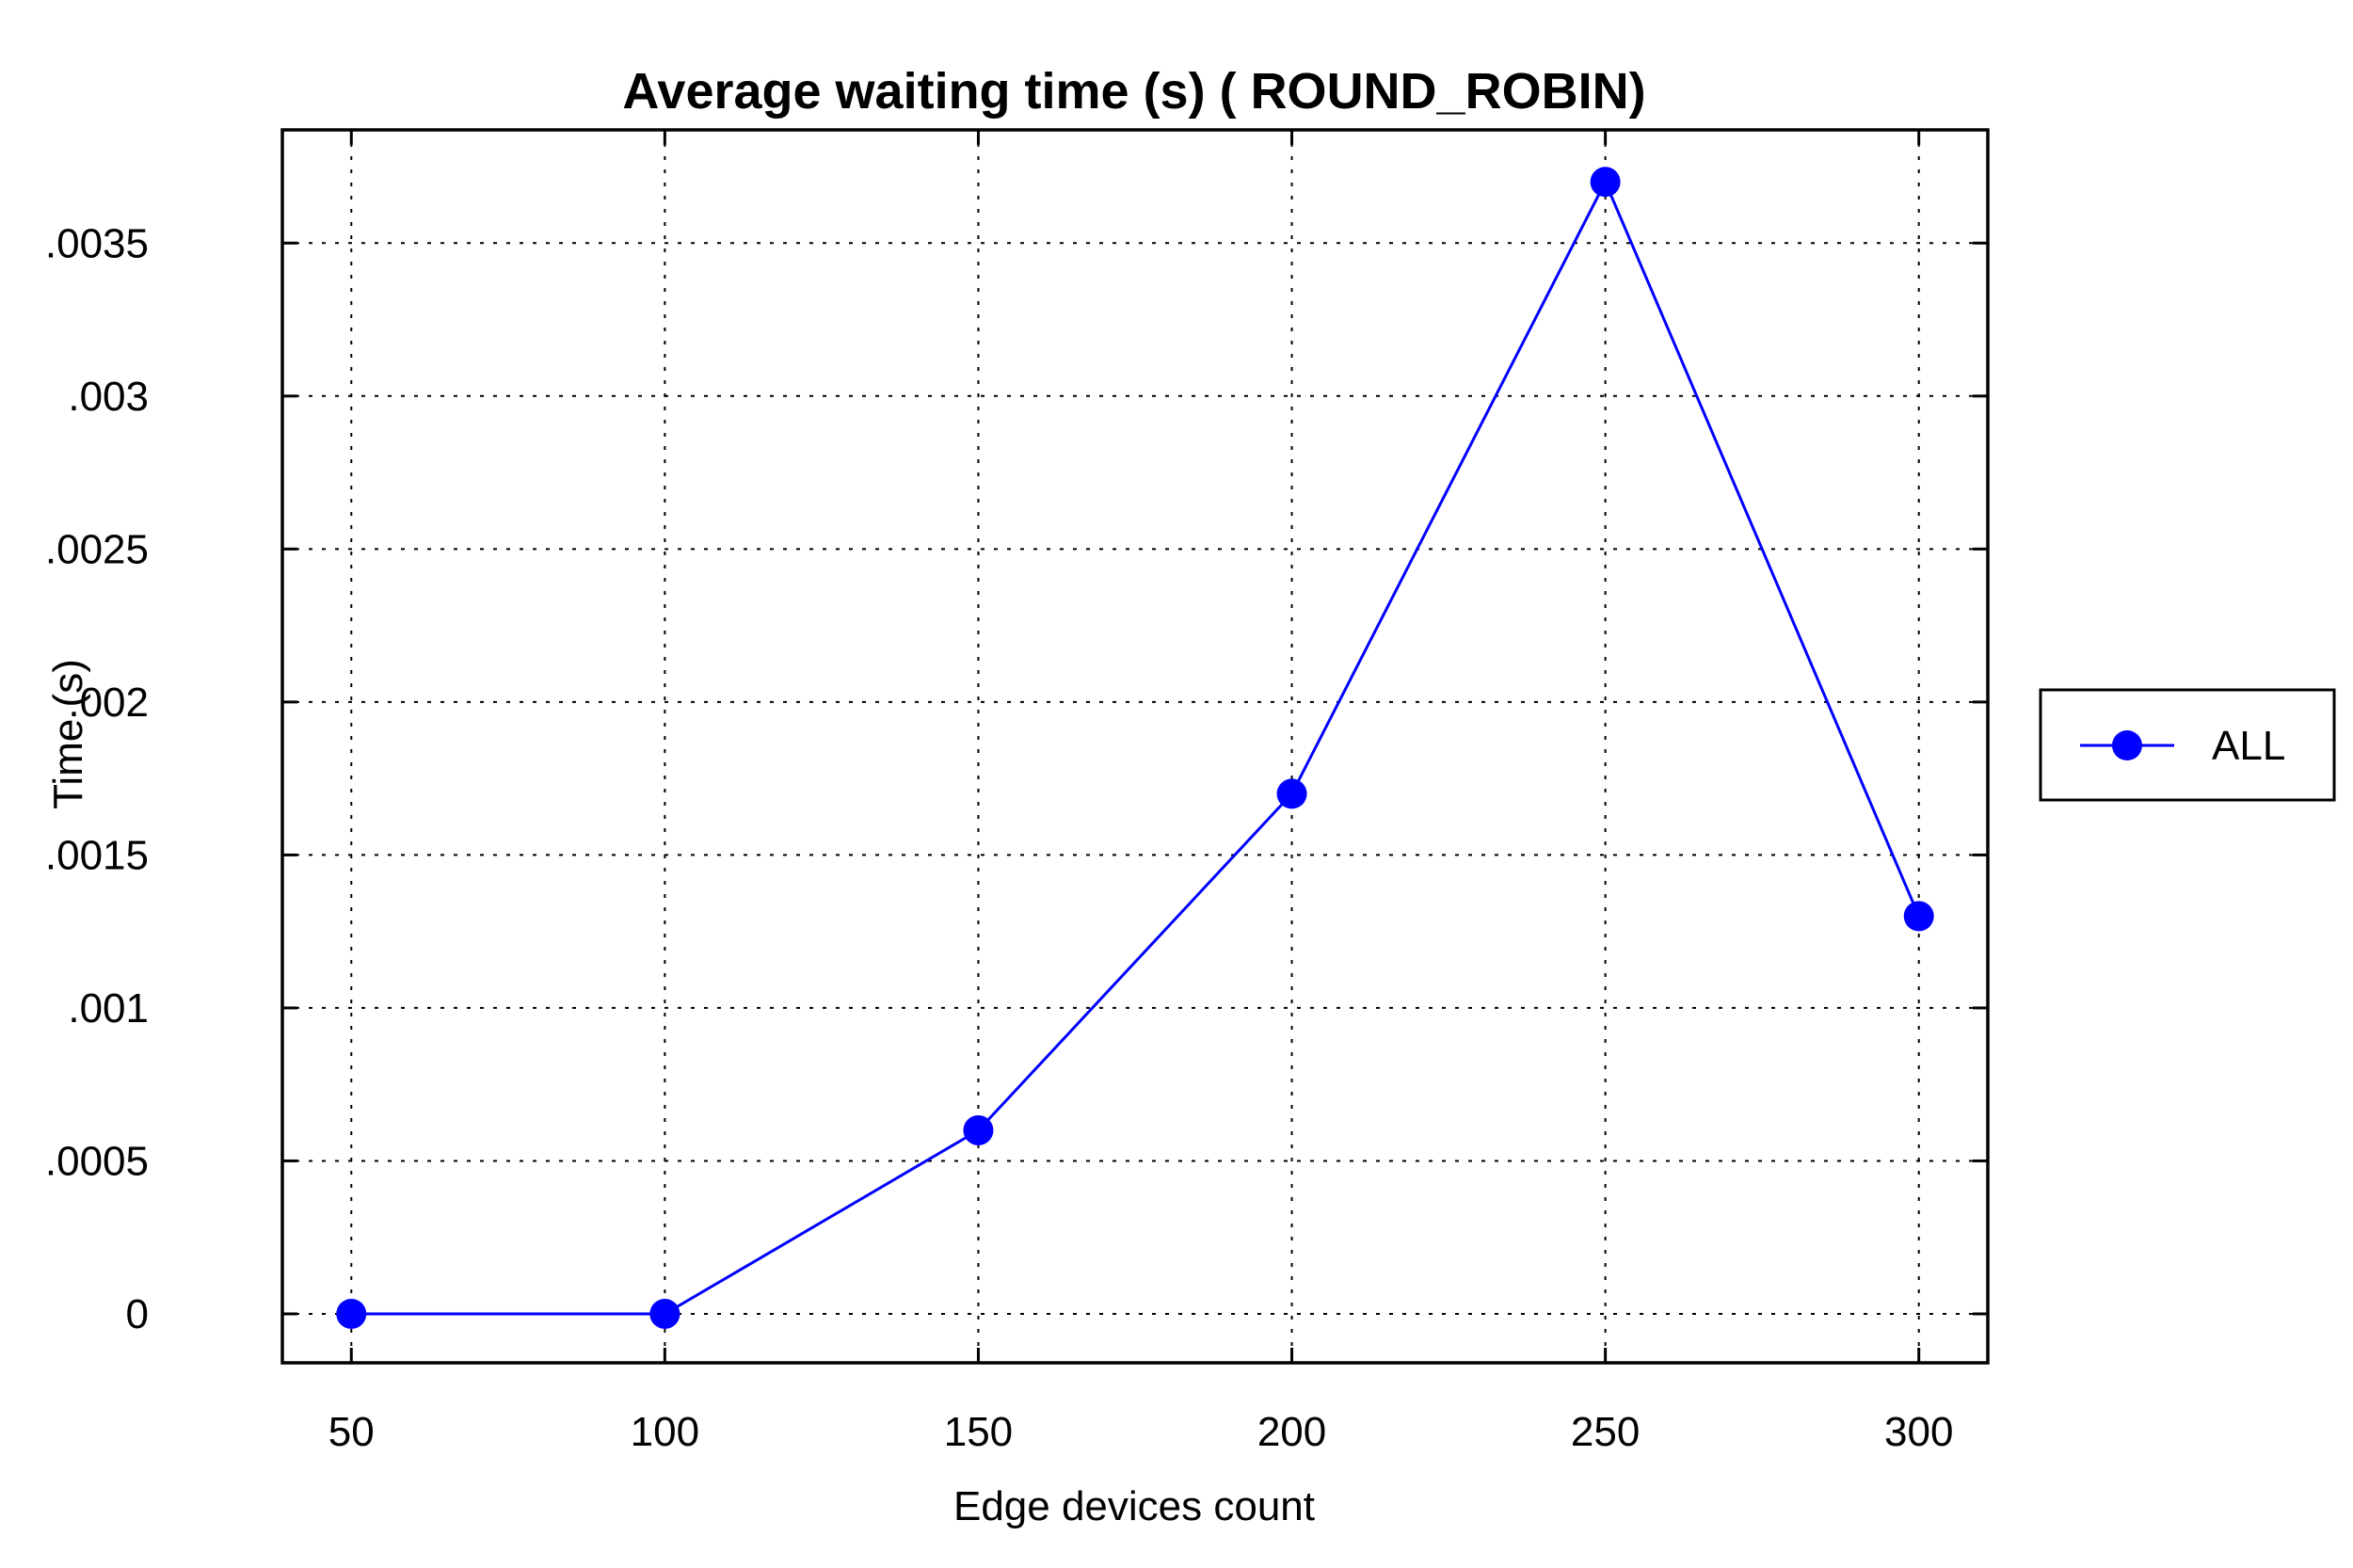  I want to click on y-tick-label: .001, so click(108, 1008).